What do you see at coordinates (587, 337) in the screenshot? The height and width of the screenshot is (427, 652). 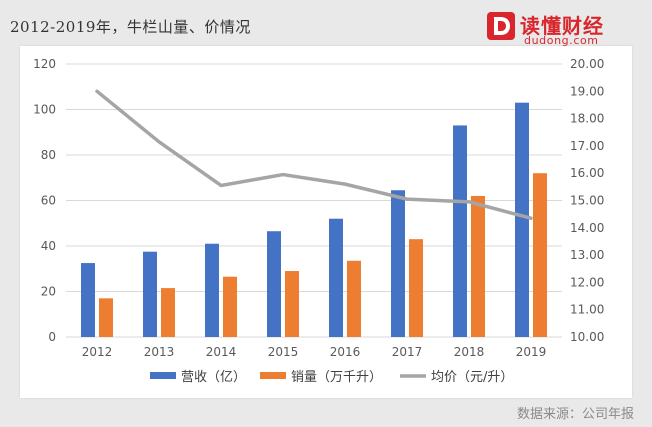 I see `right-tick-label: 10.00` at bounding box center [587, 337].